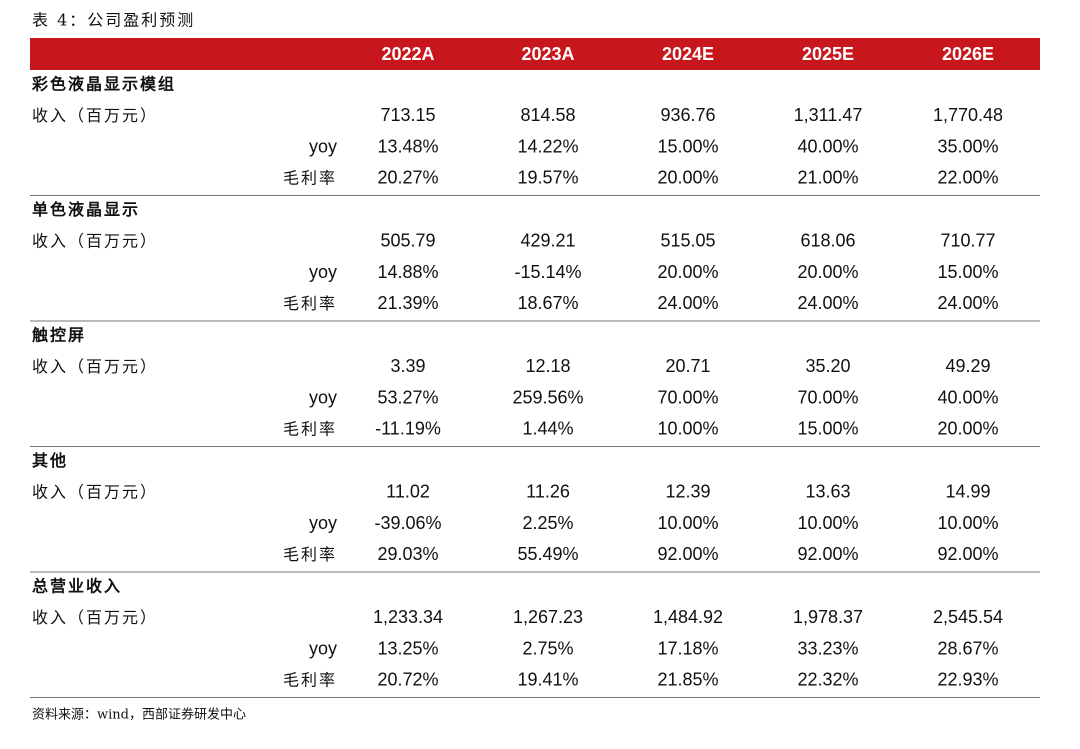  What do you see at coordinates (827, 492) in the screenshot?
I see `cell: 13.63` at bounding box center [827, 492].